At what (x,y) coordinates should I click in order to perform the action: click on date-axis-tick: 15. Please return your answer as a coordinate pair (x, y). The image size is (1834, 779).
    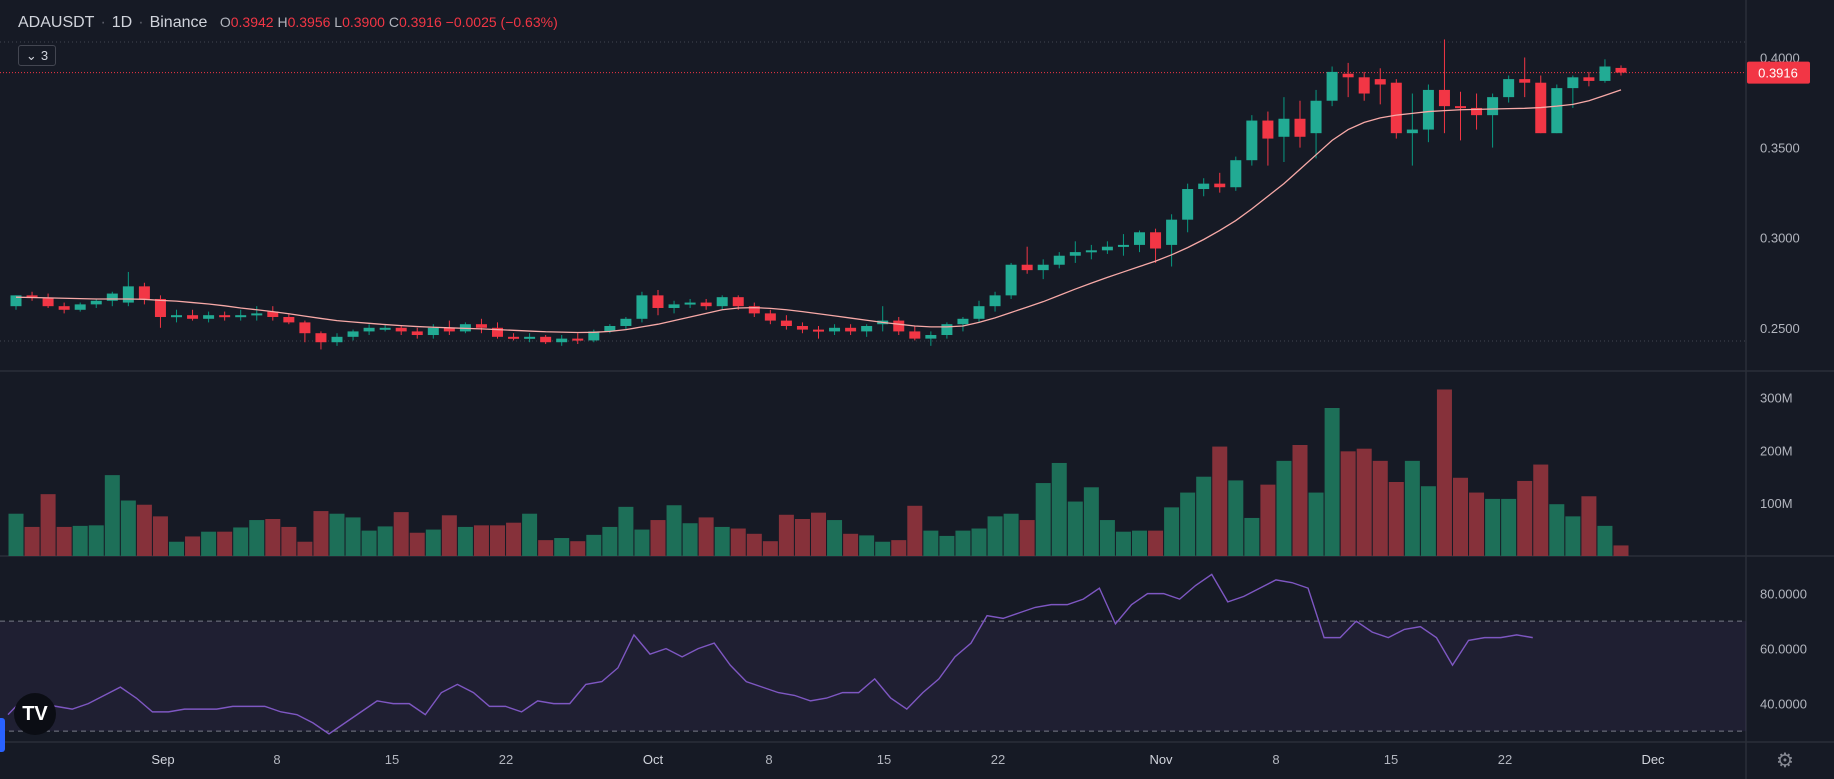
    Looking at the image, I should click on (884, 759).